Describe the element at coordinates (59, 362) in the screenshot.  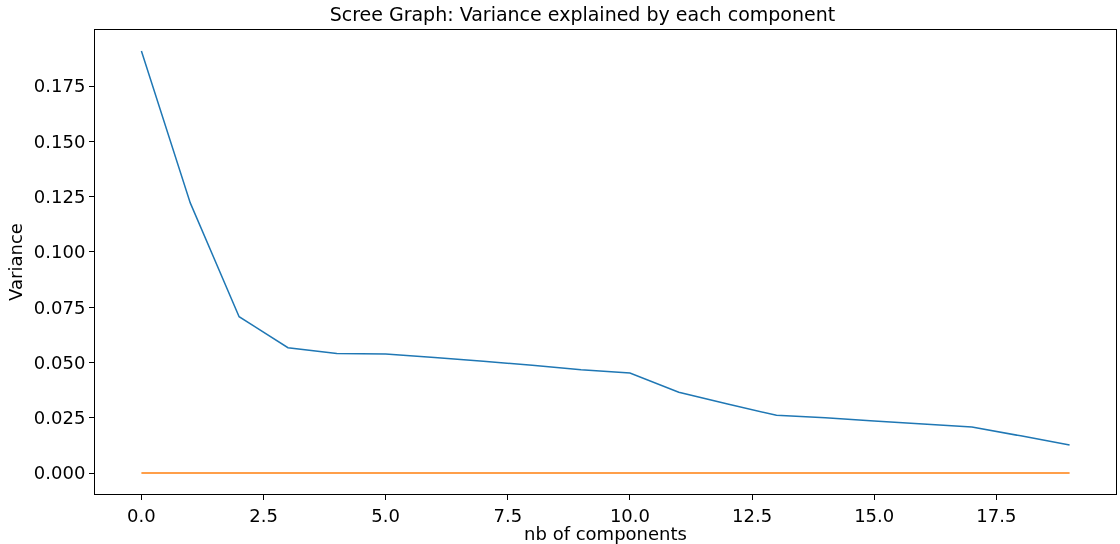
I see `y-tick-label: 0.050` at that location.